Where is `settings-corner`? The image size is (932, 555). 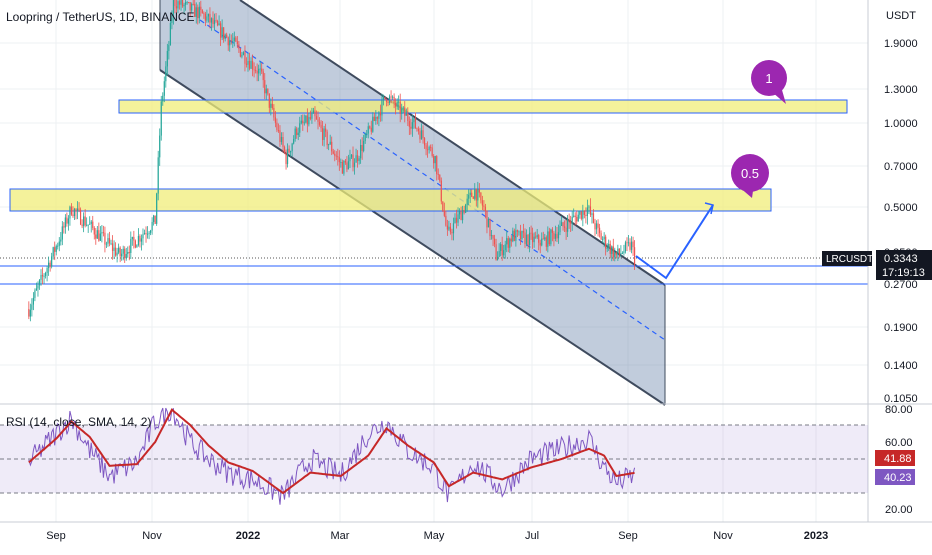 settings-corner is located at coordinates (900, 536).